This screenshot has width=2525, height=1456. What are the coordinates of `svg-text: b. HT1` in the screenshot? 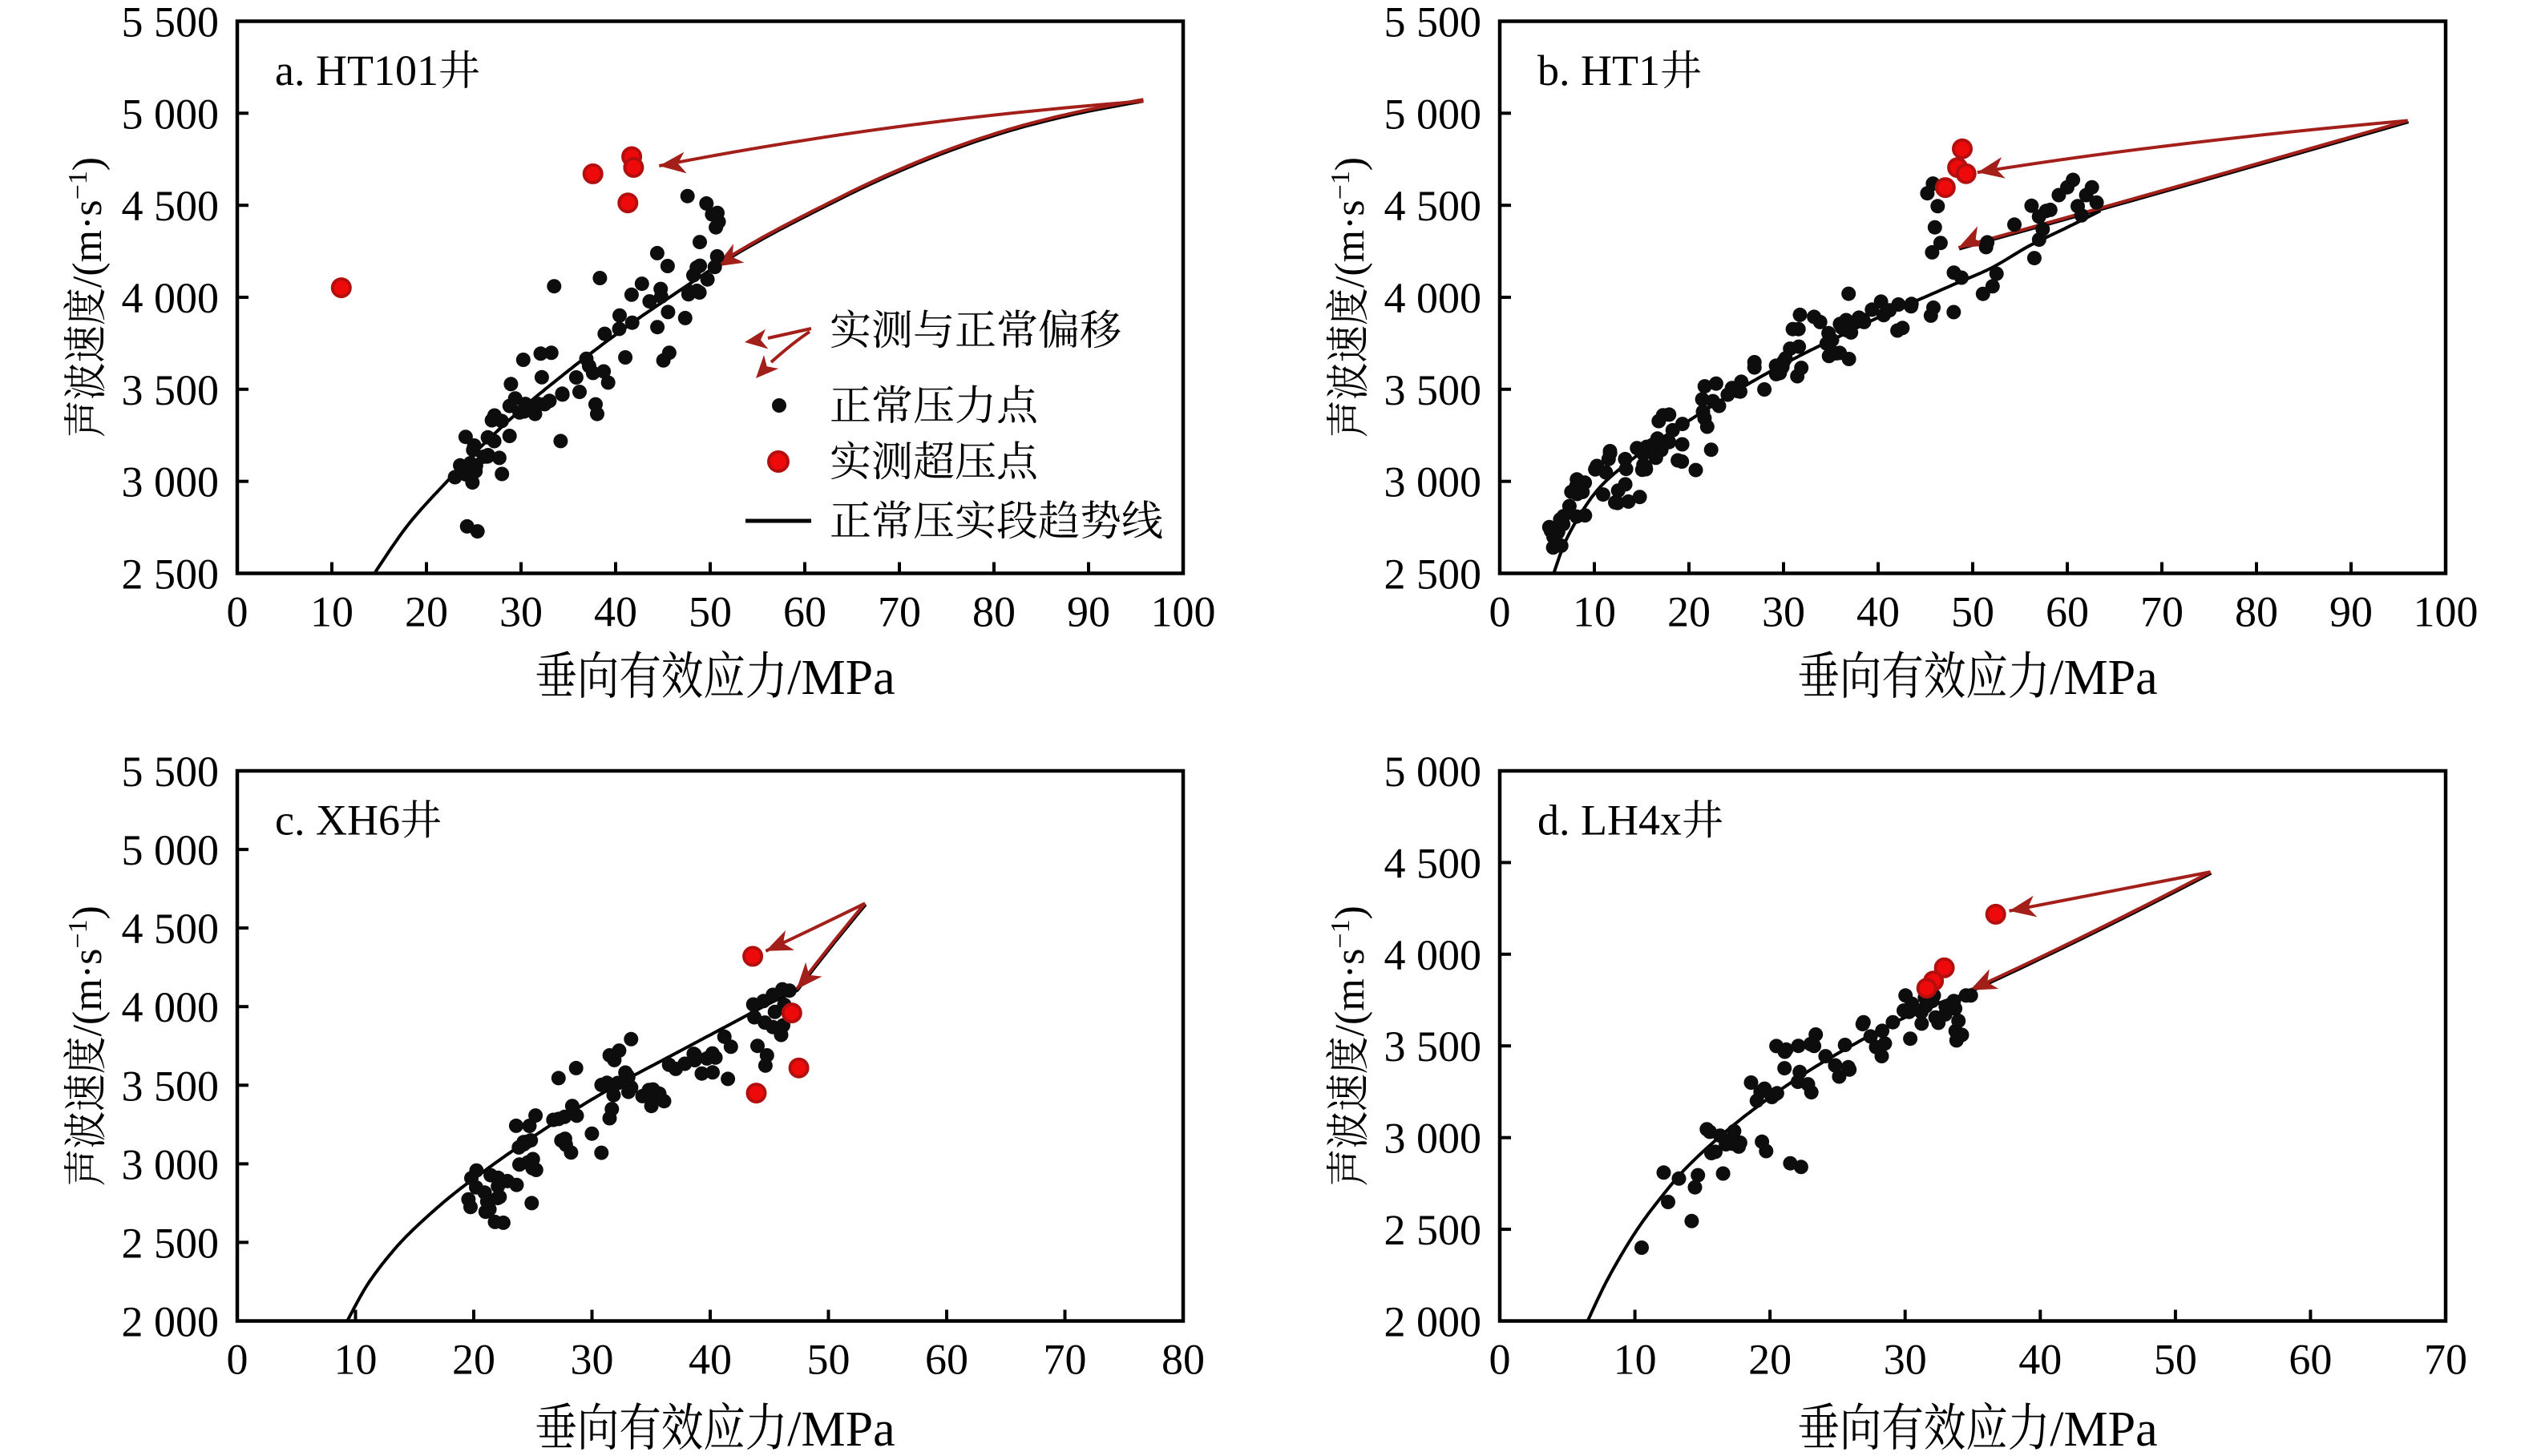 It's located at (1598, 70).